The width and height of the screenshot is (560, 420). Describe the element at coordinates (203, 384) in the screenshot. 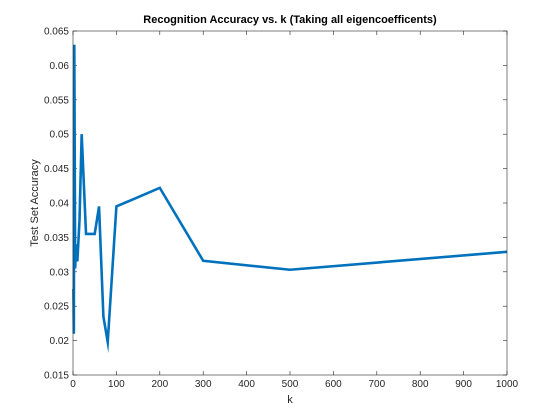

I see `x-tick-label: 300` at that location.